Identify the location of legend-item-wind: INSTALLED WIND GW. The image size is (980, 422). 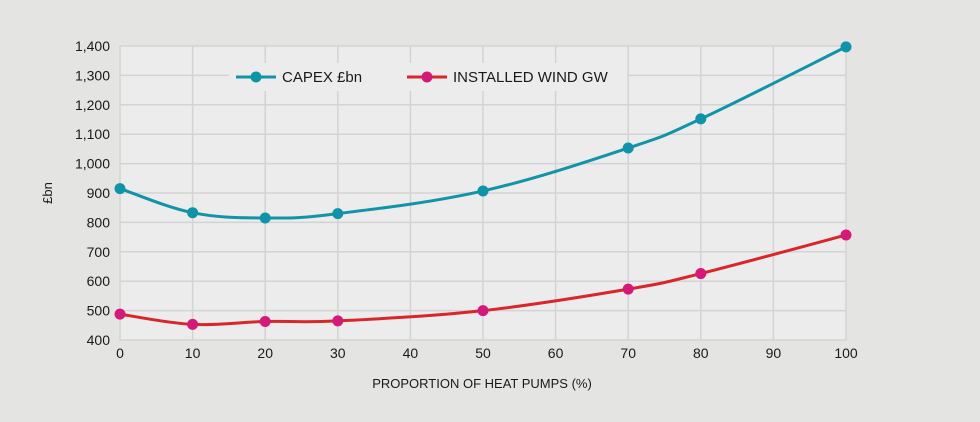
(508, 77).